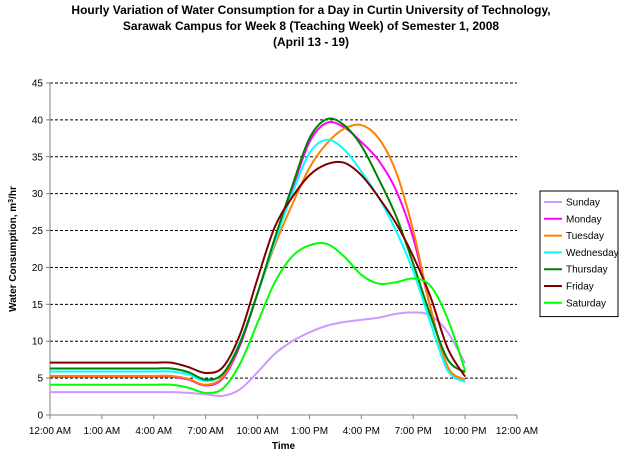 The width and height of the screenshot is (622, 455). I want to click on y-axis-title-main: Water Consumption, m, so click(13, 257).